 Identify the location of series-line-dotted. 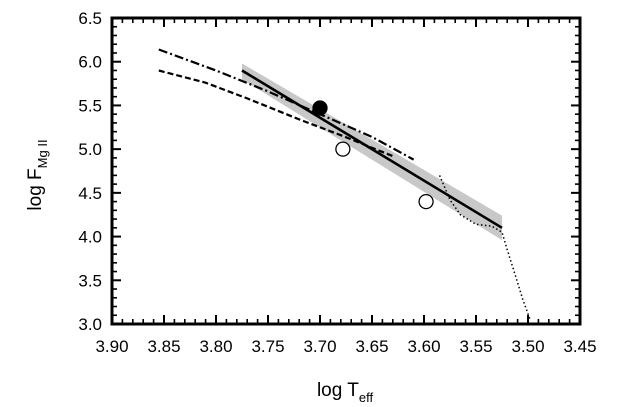
(484, 247).